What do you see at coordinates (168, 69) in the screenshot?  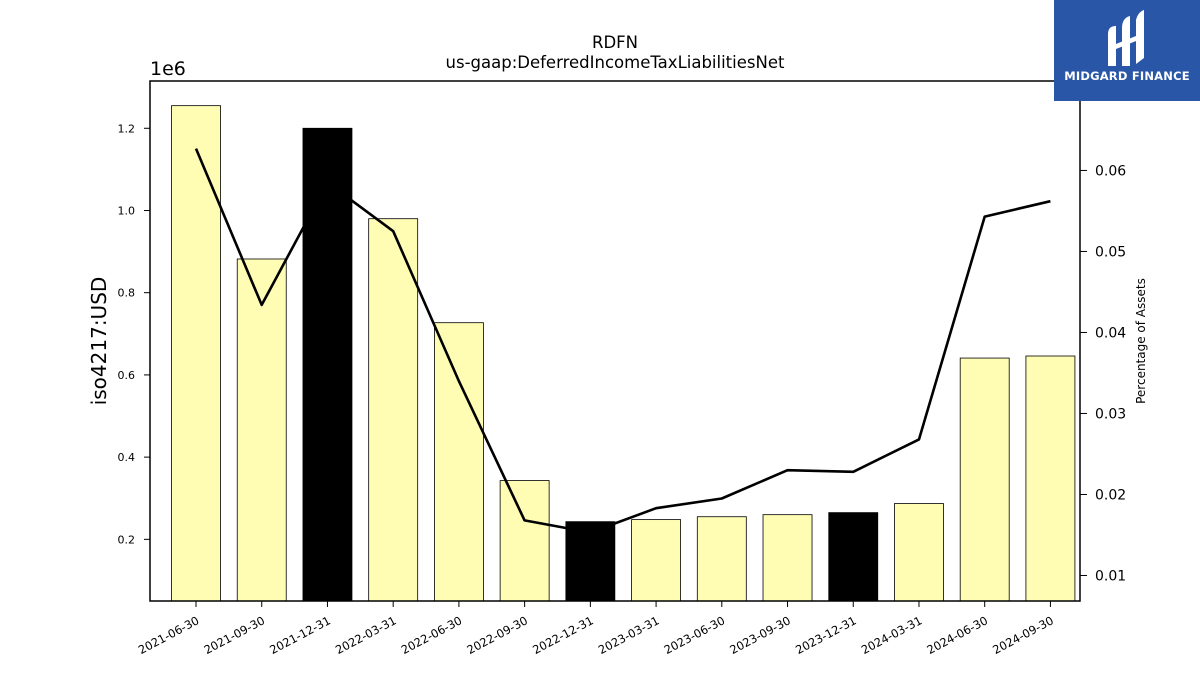 I see `y-offset-label: 1e6` at bounding box center [168, 69].